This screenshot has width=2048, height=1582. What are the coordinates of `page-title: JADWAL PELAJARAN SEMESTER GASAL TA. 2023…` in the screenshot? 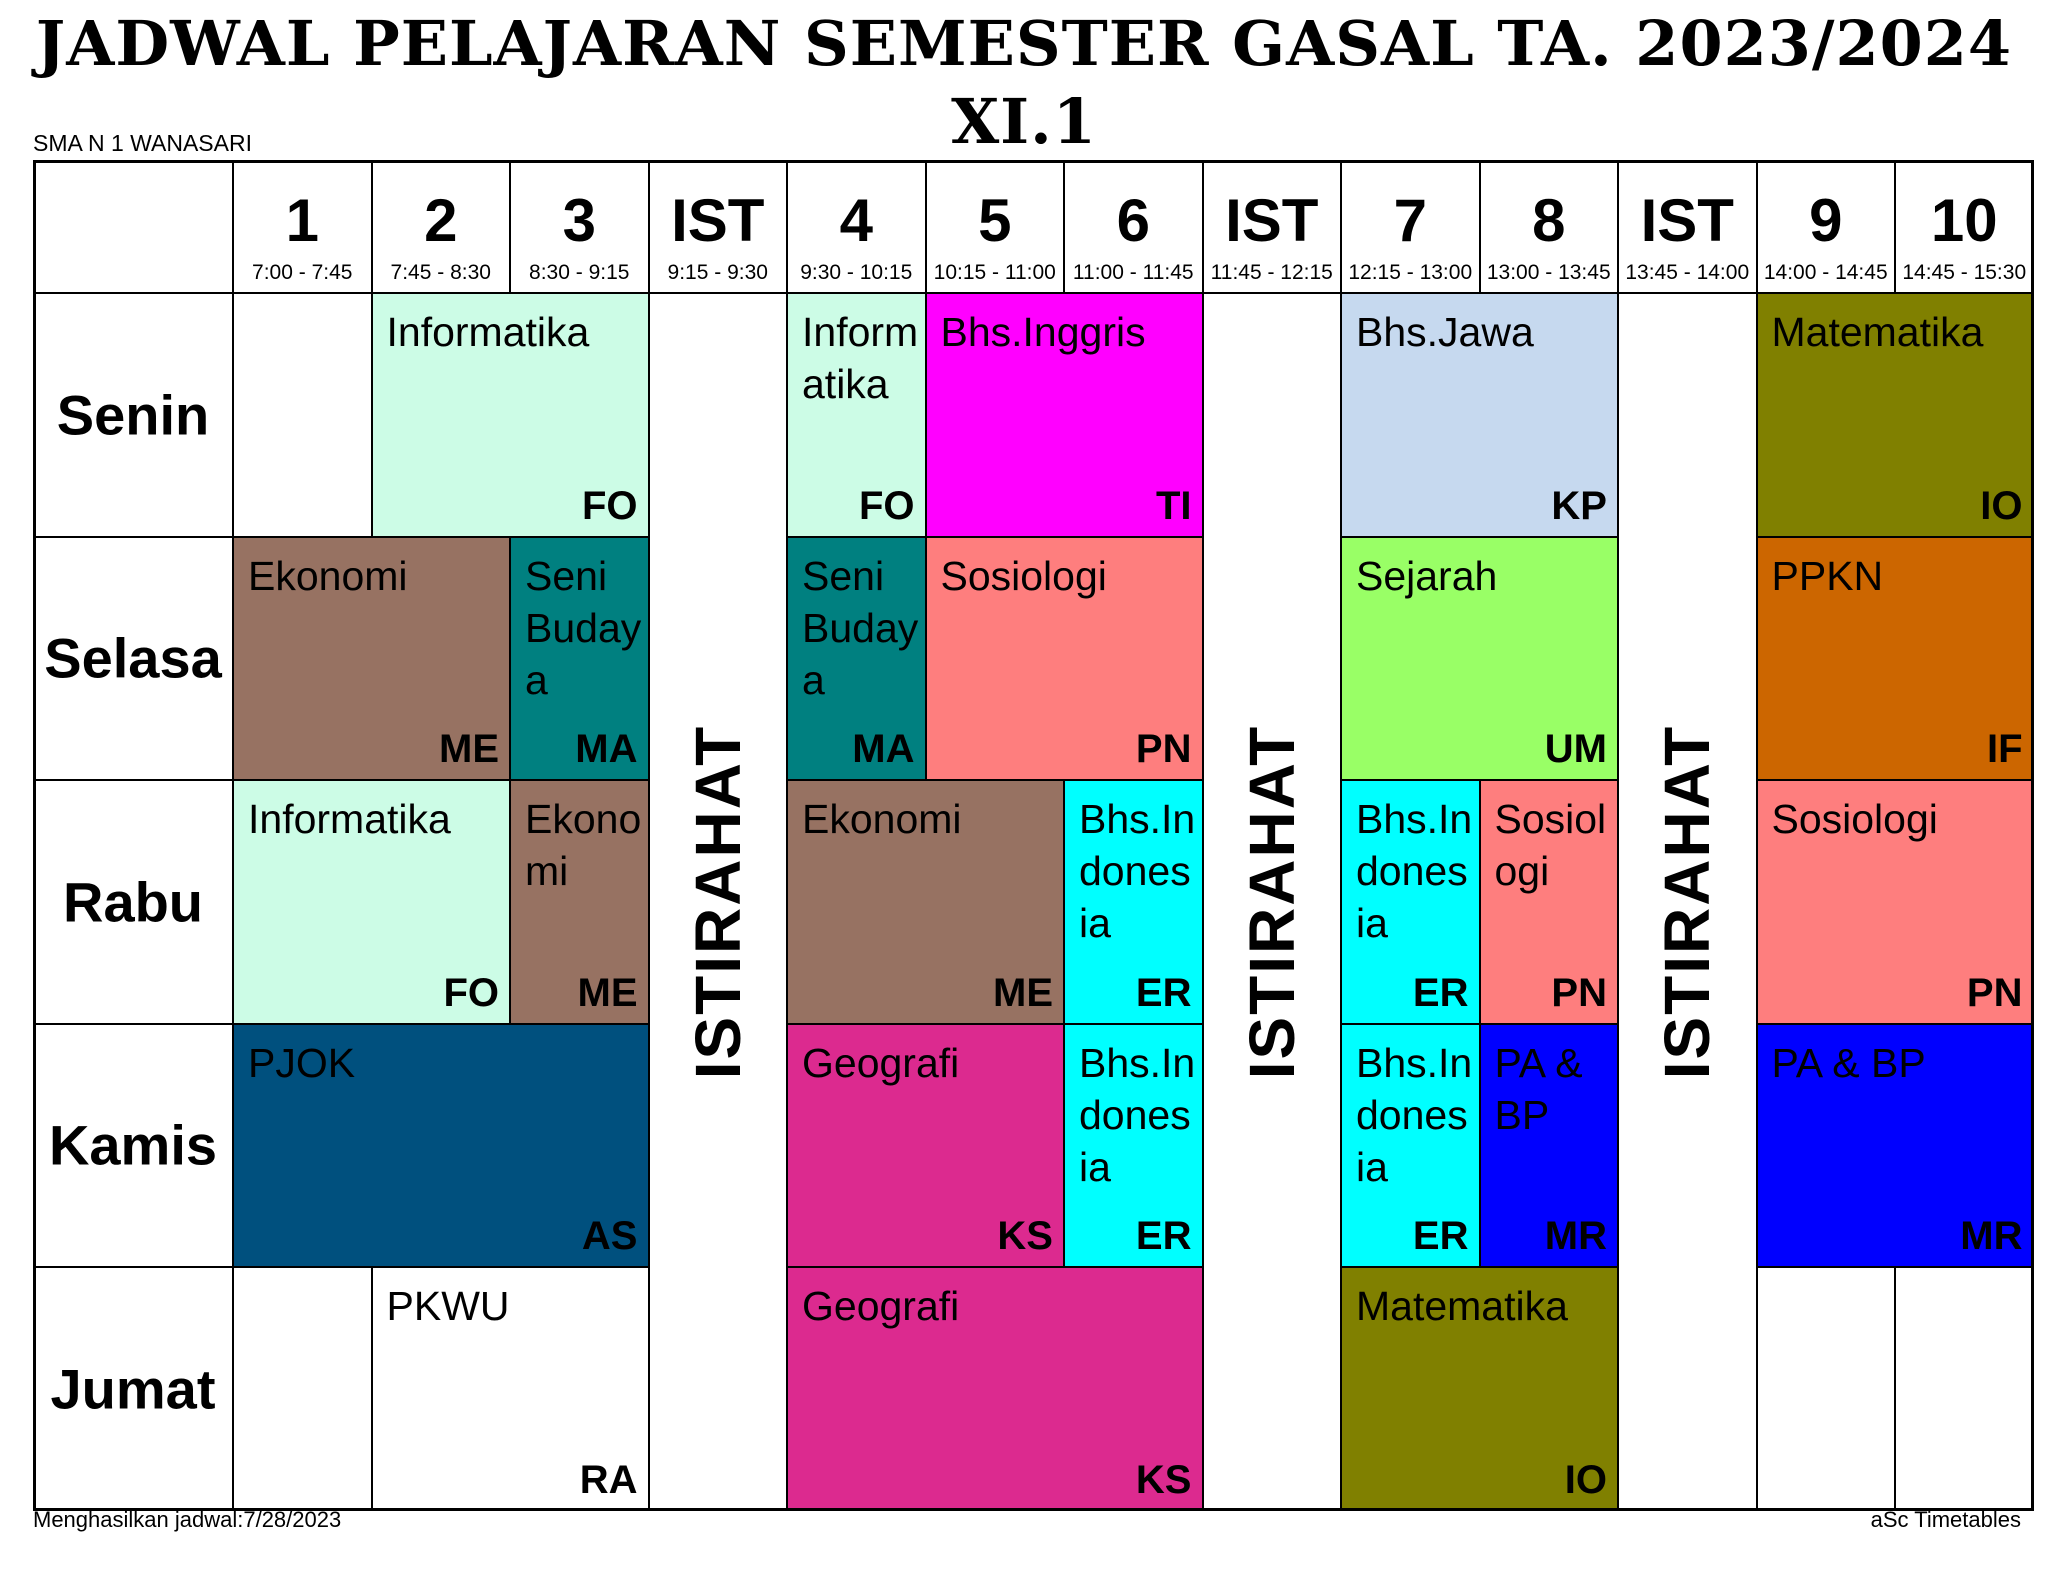 It's located at (1024, 43).